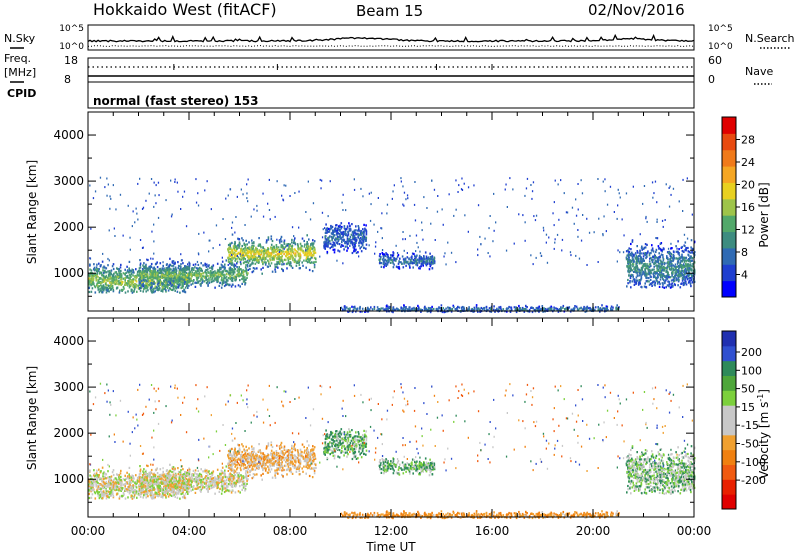  Describe the element at coordinates (720, 29) in the screenshot. I see `noise-tick-high-right: 10^5` at that location.